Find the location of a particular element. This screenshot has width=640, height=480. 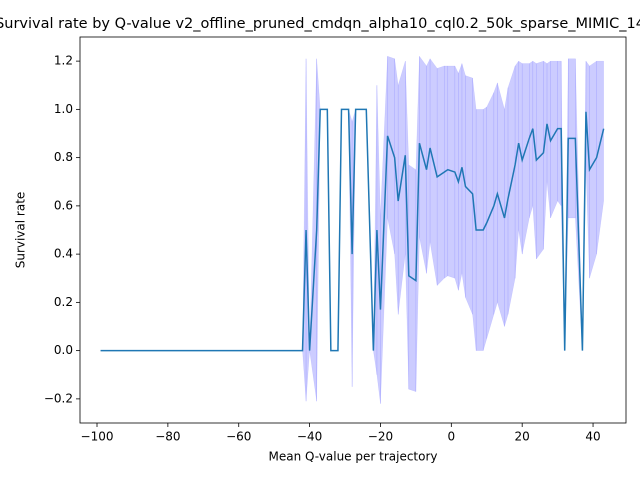

x-tick-label: −100 is located at coordinates (97, 437).